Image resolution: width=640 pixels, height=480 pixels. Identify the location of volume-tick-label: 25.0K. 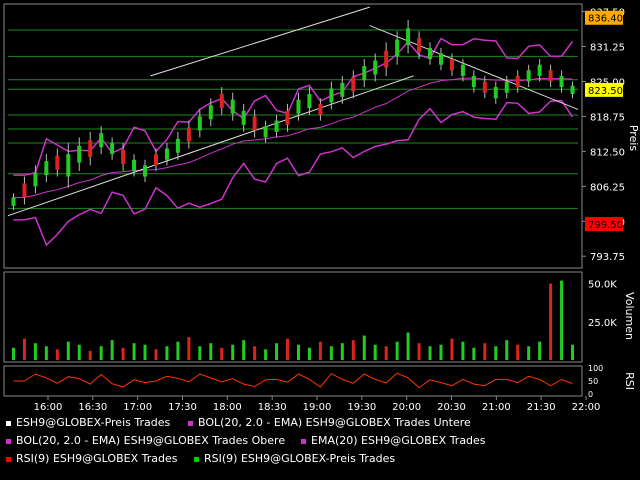
(602, 323).